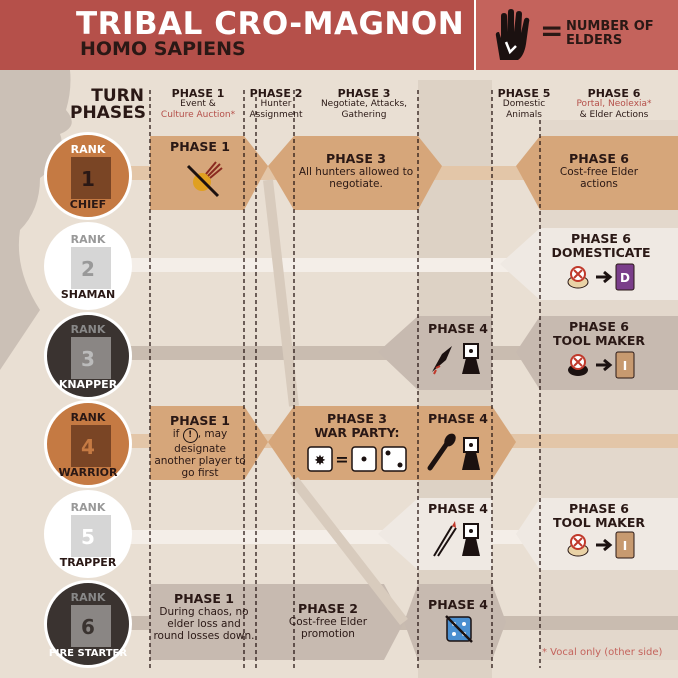  Describe the element at coordinates (88, 269) in the screenshot. I see `rank-number: 2` at that location.